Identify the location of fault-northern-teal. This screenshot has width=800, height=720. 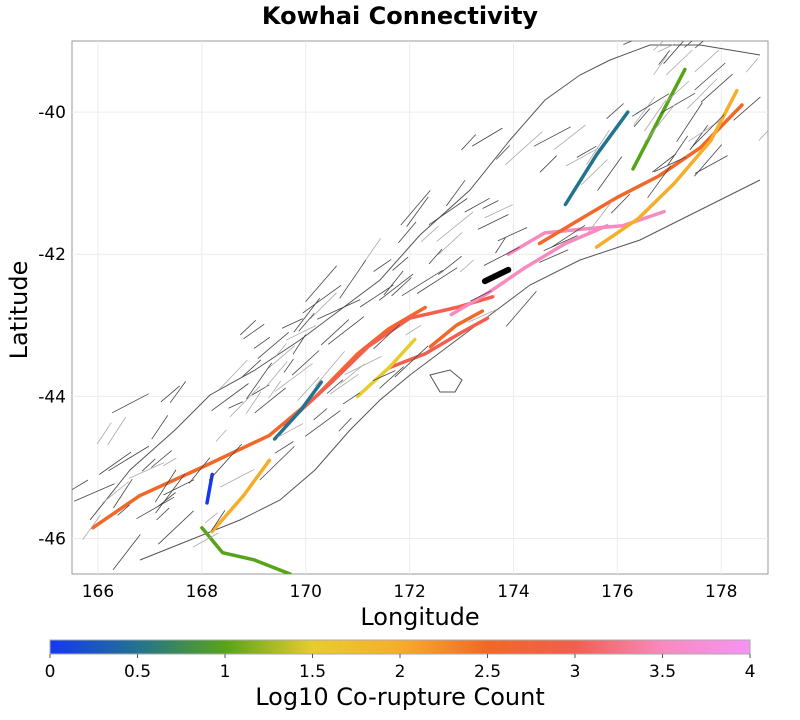
(596, 158).